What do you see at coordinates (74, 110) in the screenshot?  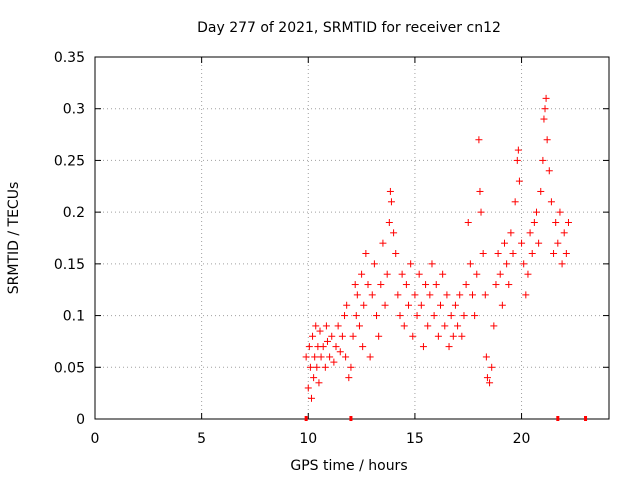 I see `y-tick-label: 0.3` at bounding box center [74, 110].